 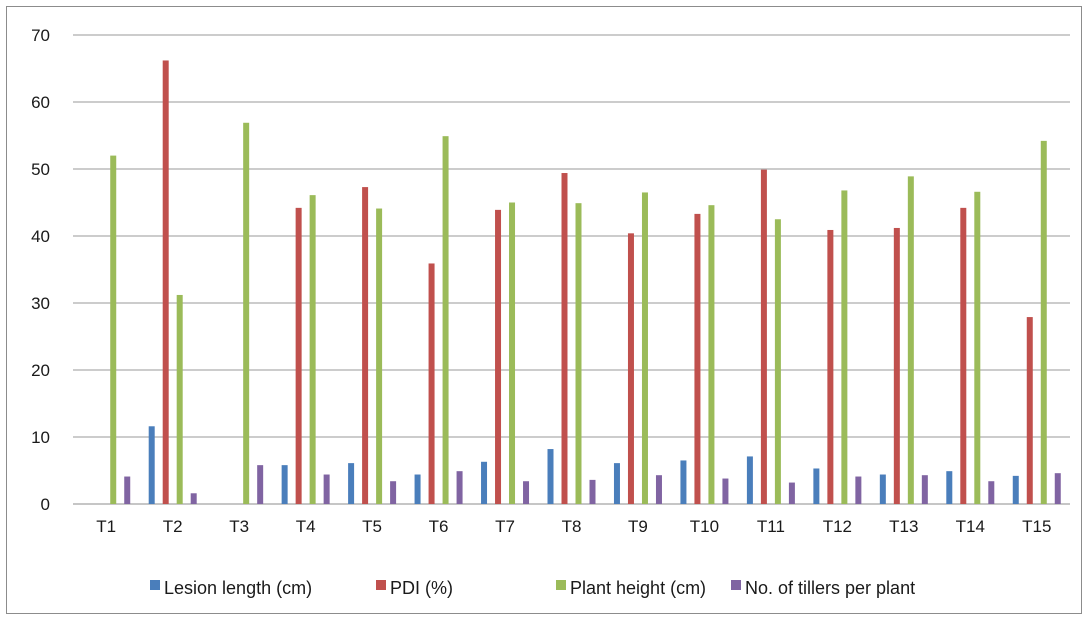 I want to click on x-tick-label: T4, so click(x=306, y=526).